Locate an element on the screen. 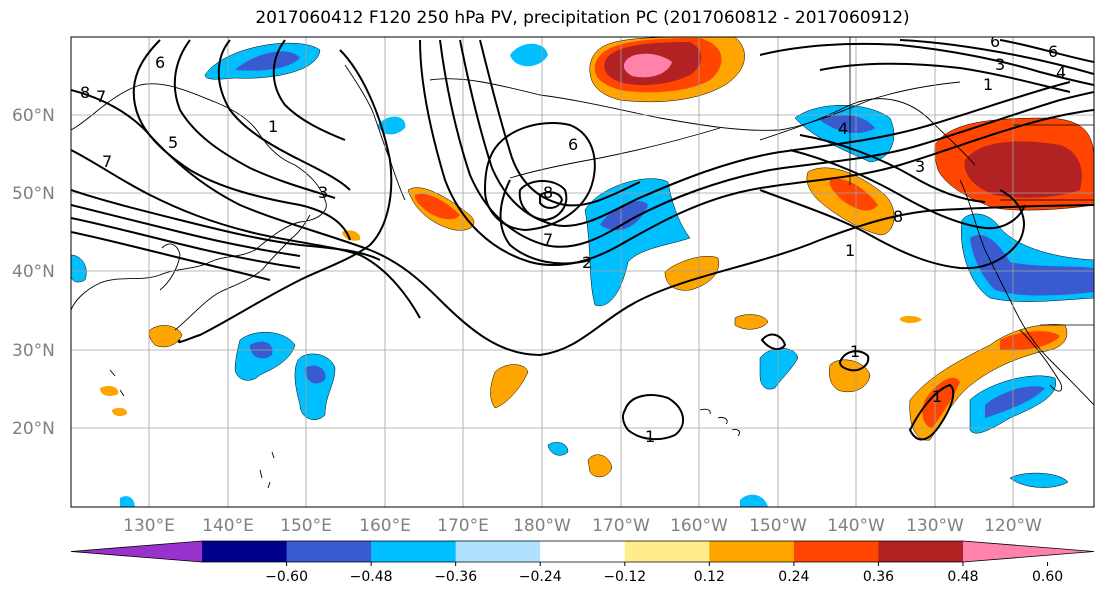  contour-label: 5 is located at coordinates (173, 142).